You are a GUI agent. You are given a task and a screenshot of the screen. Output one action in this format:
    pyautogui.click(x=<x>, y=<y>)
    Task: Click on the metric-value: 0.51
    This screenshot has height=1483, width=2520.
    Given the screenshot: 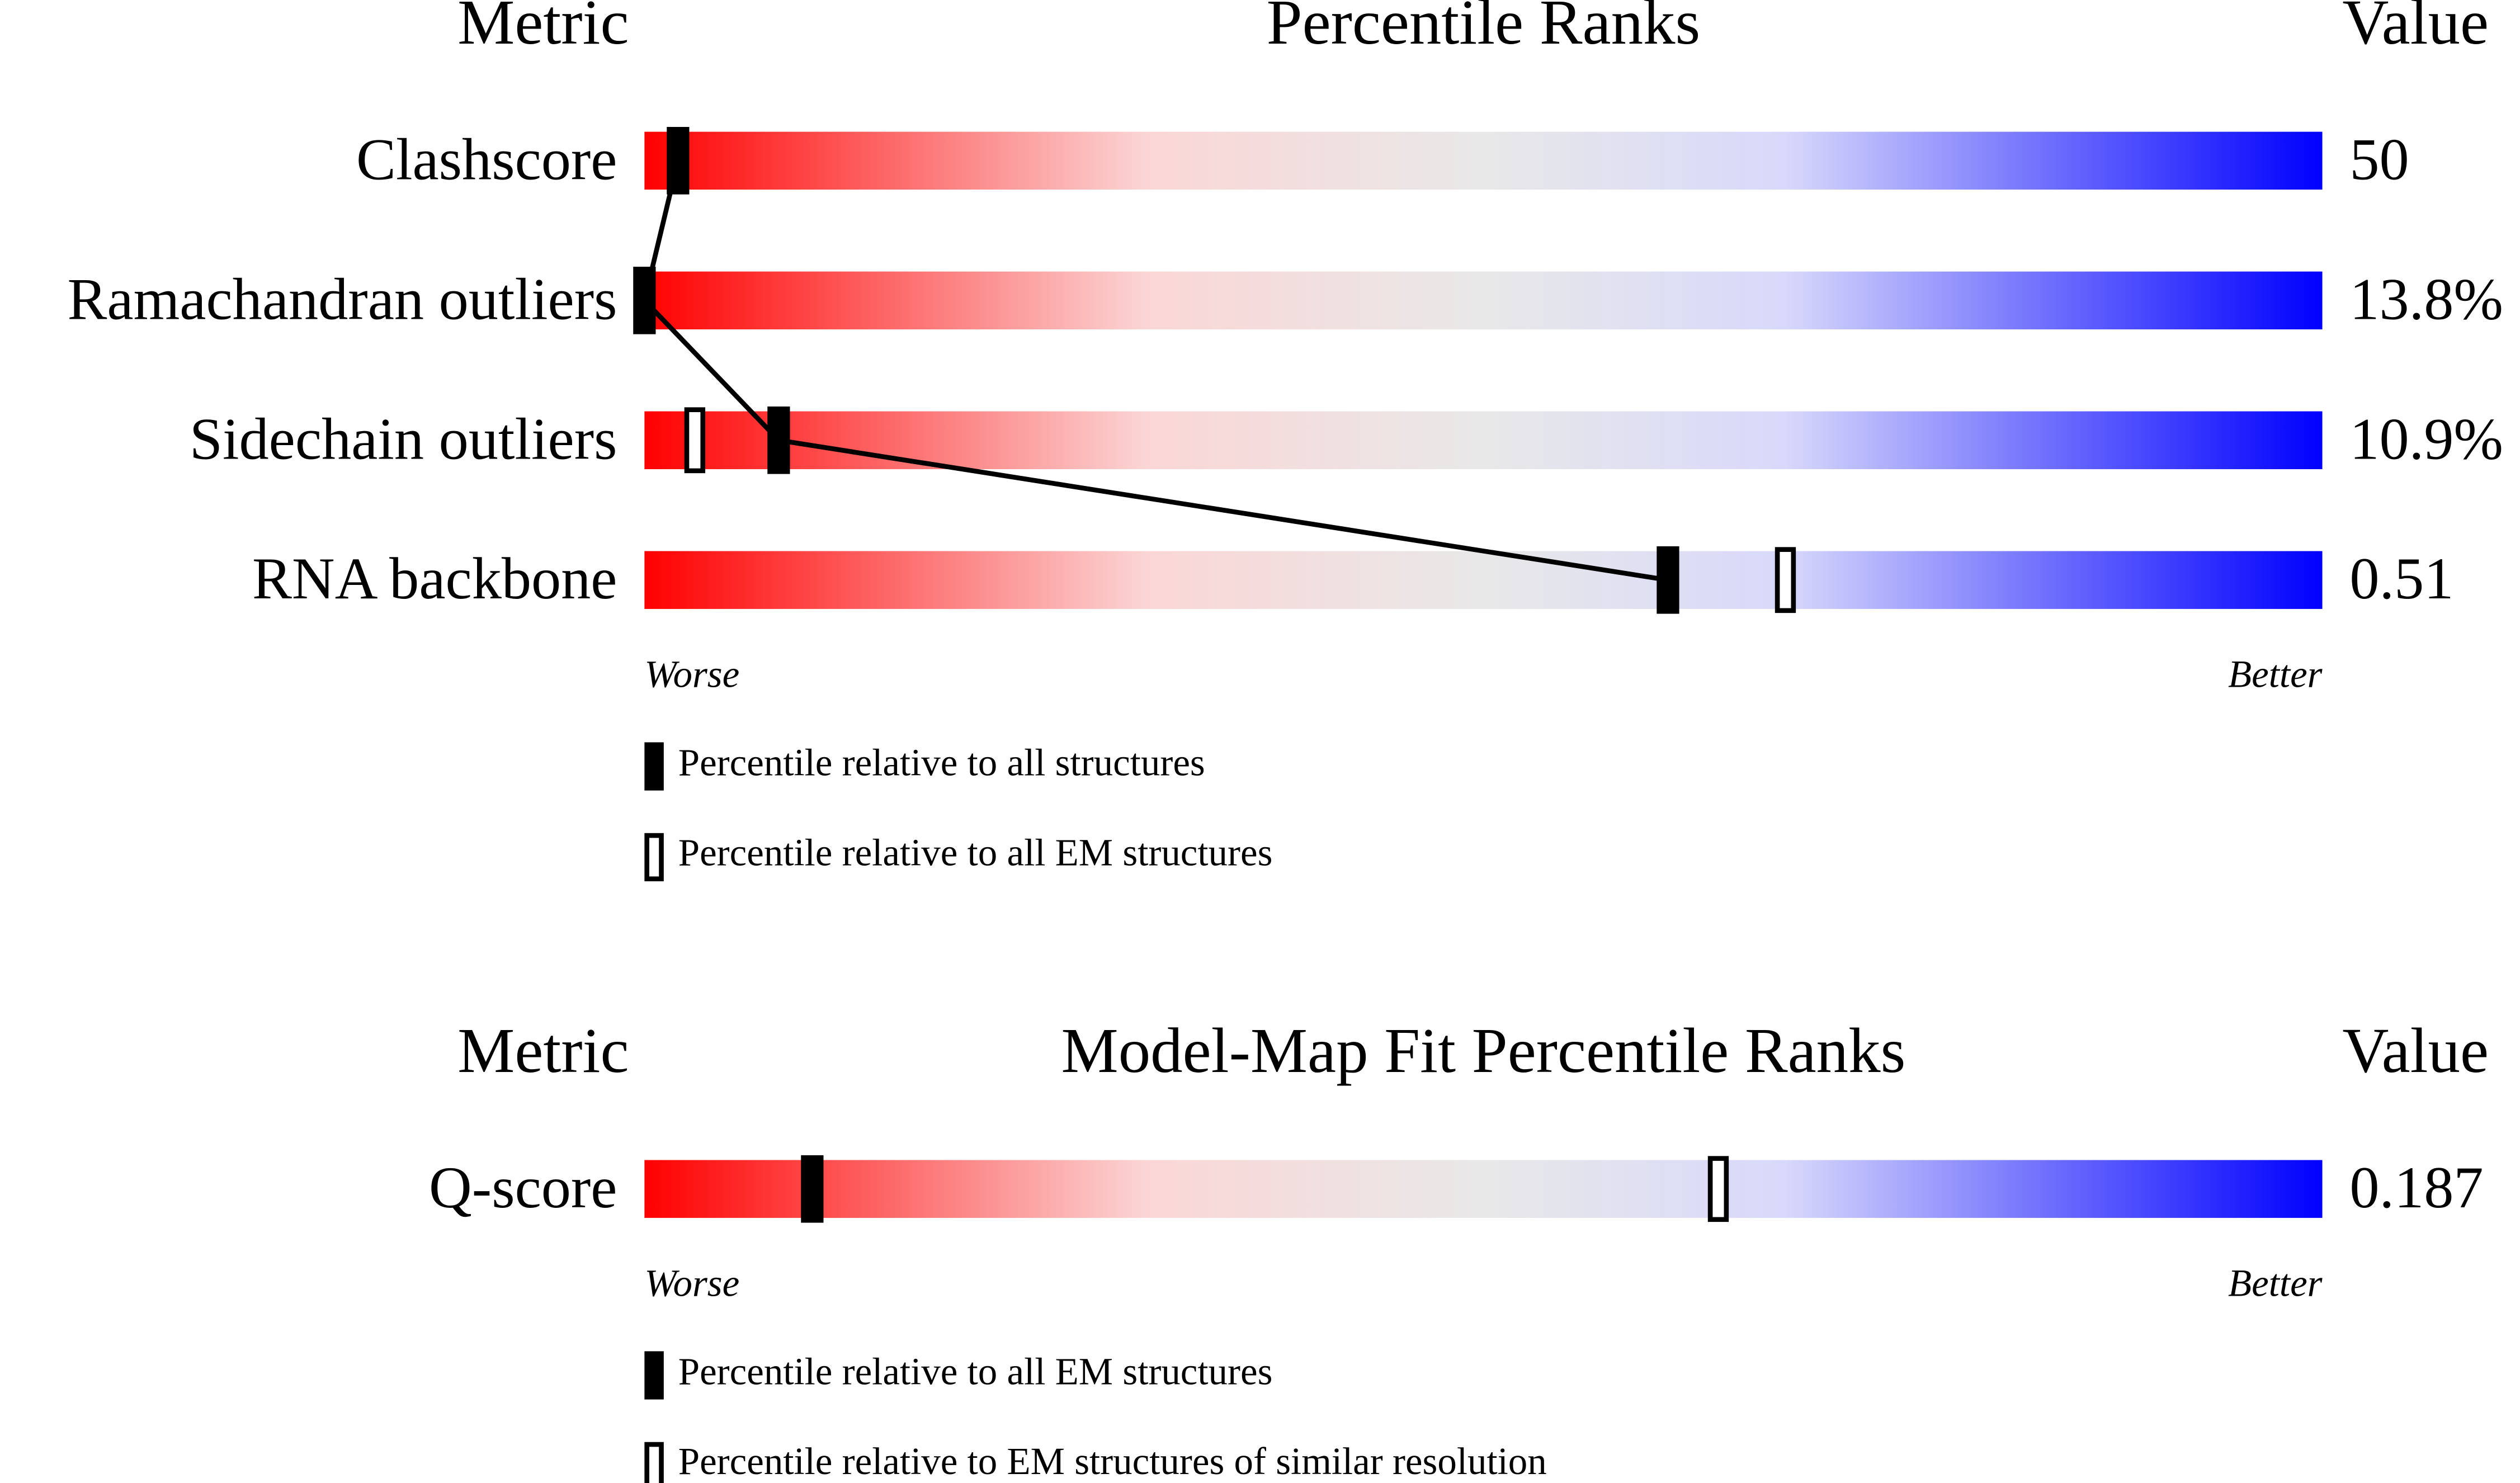 What is the action you would take?
    pyautogui.click(x=2401, y=578)
    